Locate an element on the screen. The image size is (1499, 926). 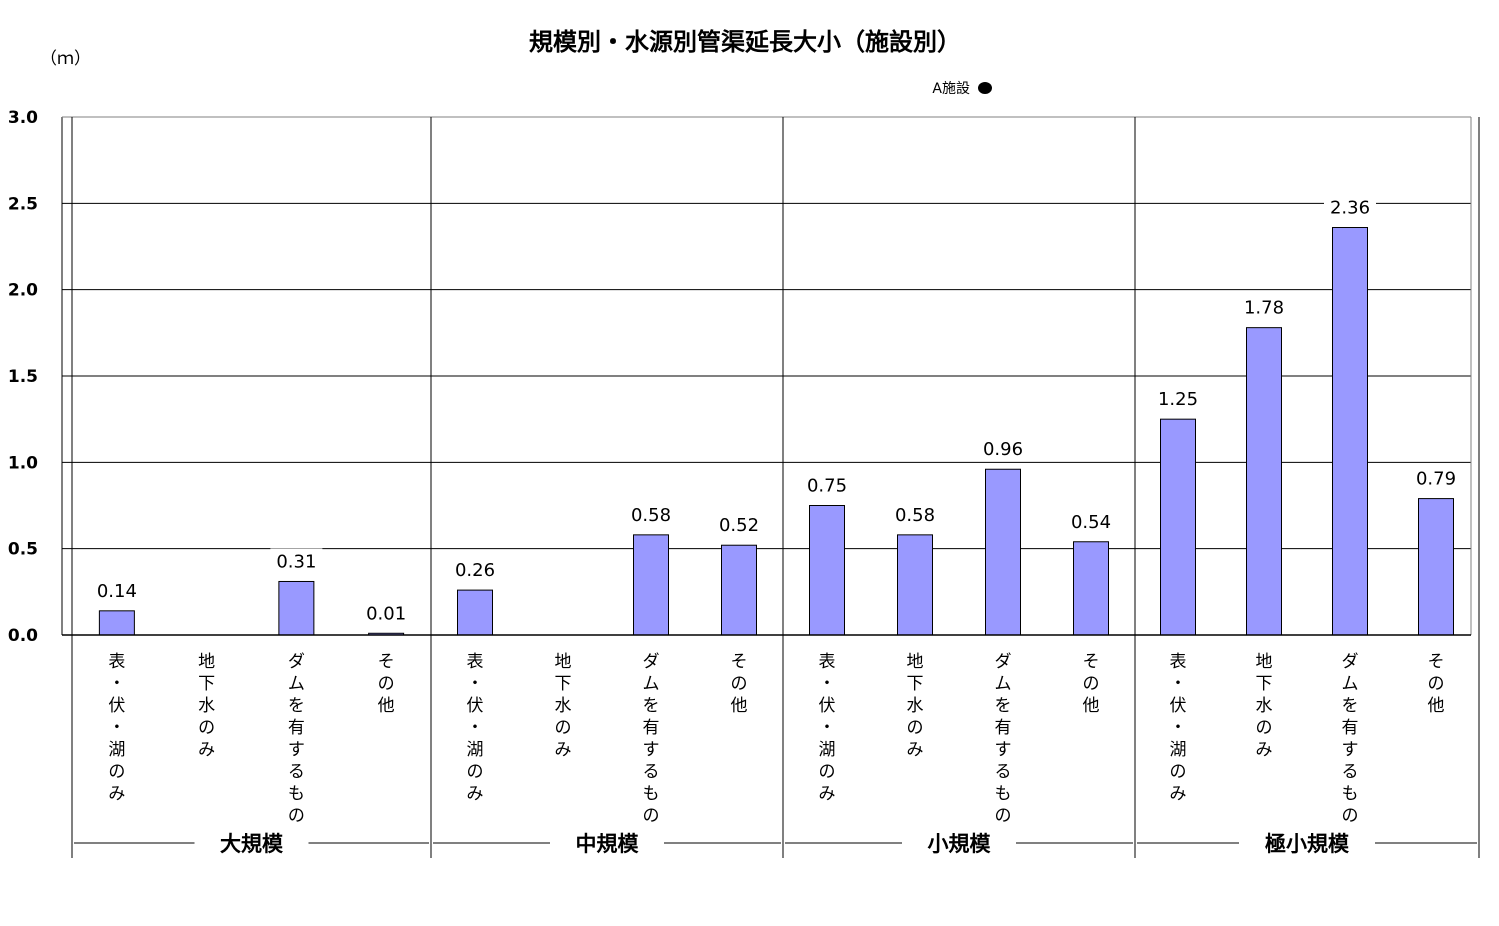
chart-title: 規模別・水源別管渠延長大小（施設別） is located at coordinates (745, 42).